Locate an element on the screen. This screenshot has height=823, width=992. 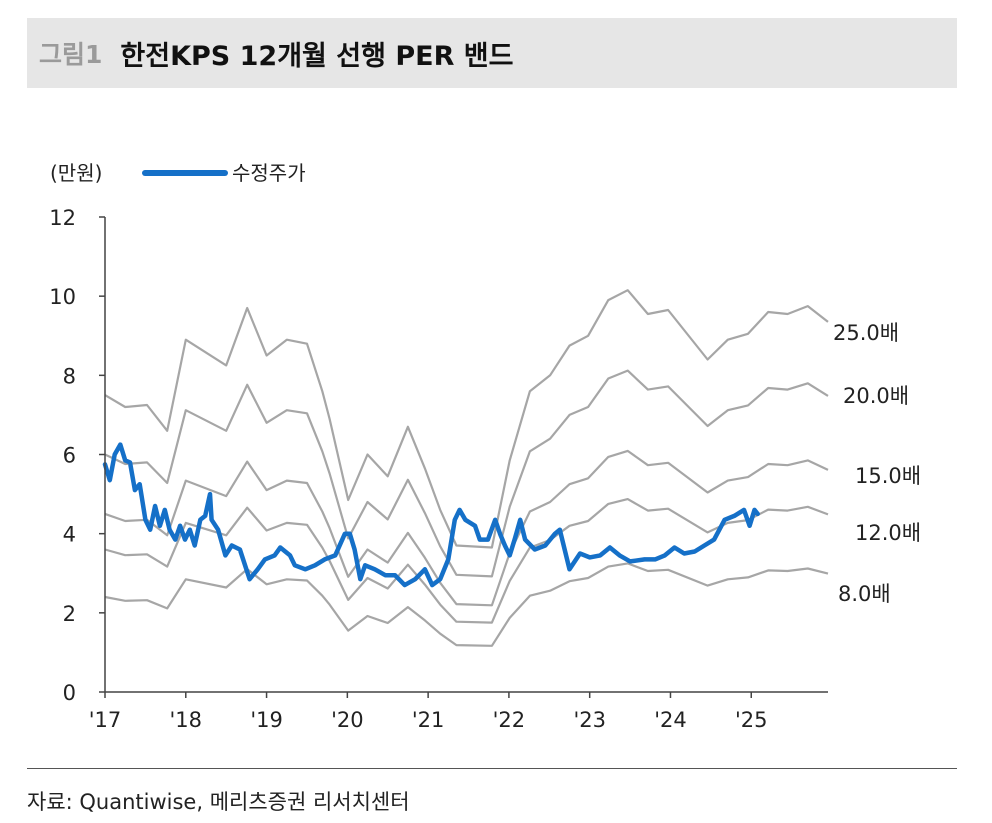
figure-number: 그림1 is located at coordinates (71, 54).